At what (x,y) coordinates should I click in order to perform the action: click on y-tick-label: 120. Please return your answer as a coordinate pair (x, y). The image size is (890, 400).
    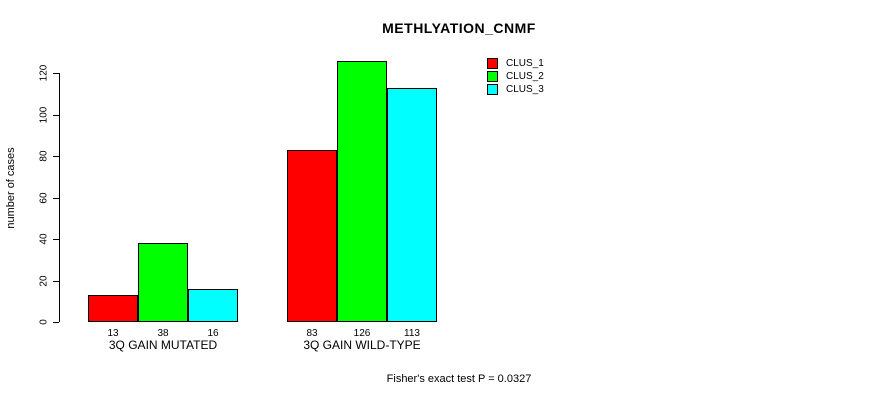
    Looking at the image, I should click on (44, 73).